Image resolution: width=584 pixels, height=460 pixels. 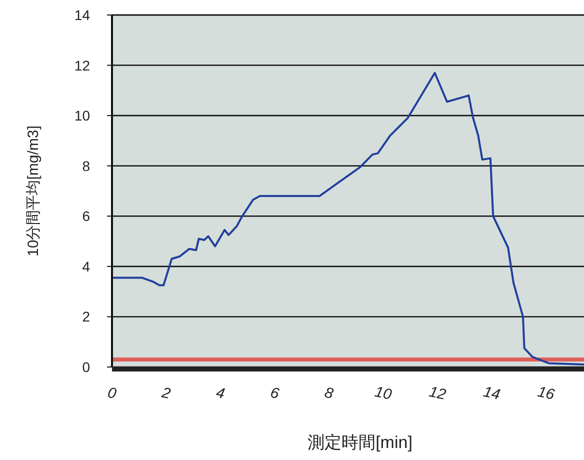 What do you see at coordinates (383, 393) in the screenshot?
I see `x-tick-label: 10` at bounding box center [383, 393].